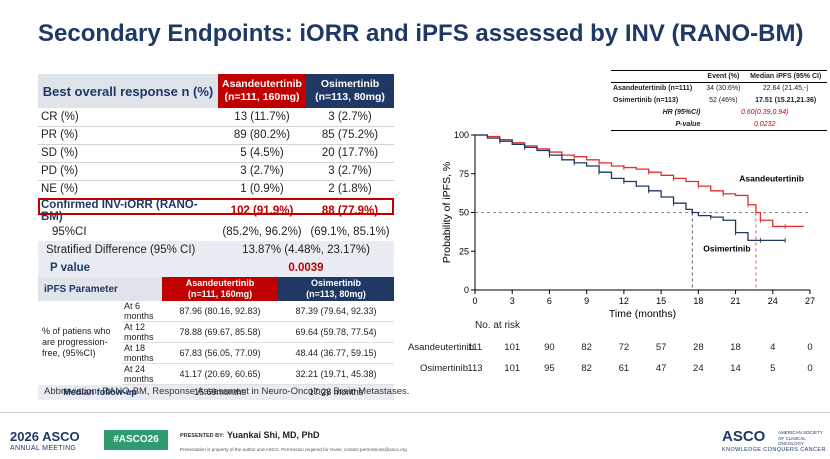 Image resolution: width=830 pixels, height=459 pixels. I want to click on risk-value: 113, so click(475, 368).